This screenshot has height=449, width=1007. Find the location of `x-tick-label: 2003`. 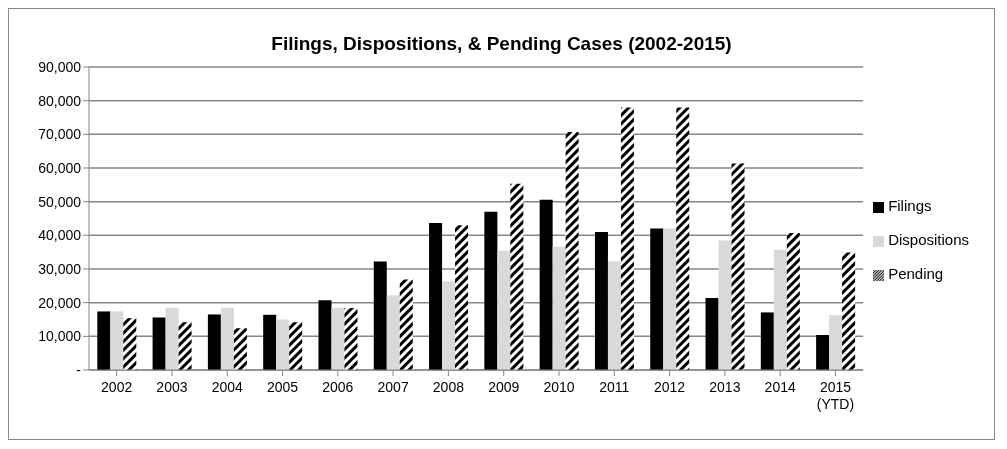

x-tick-label: 2003 is located at coordinates (172, 387).